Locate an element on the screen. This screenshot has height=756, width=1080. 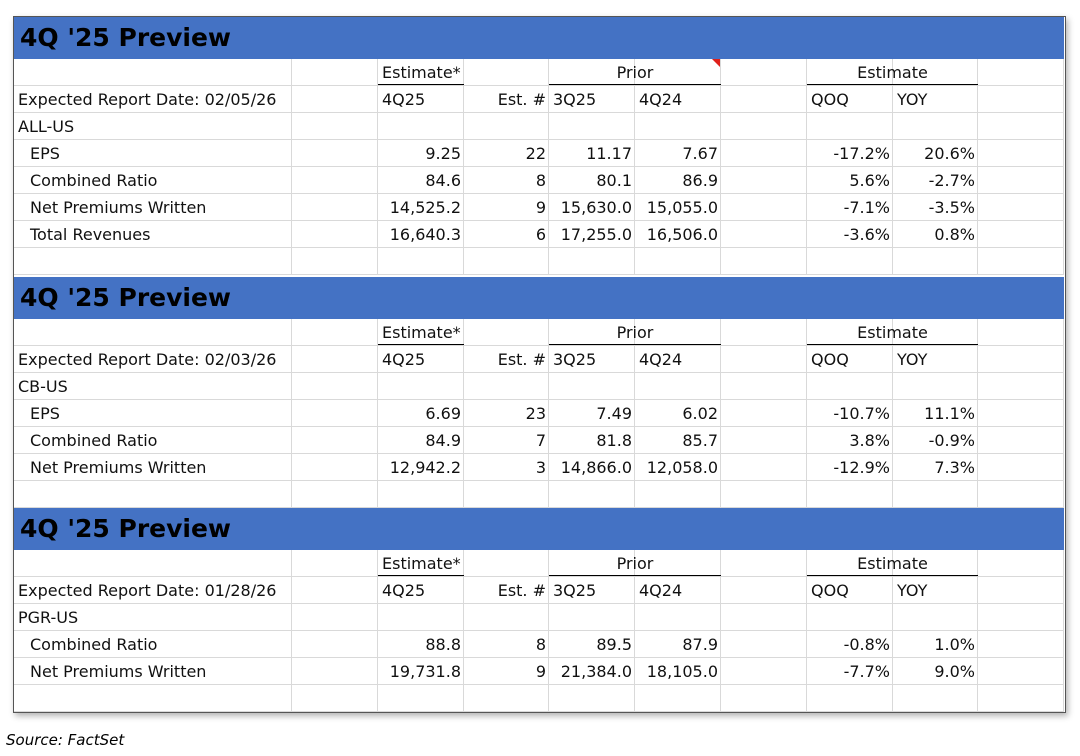
column-label: QOQ is located at coordinates (830, 359).